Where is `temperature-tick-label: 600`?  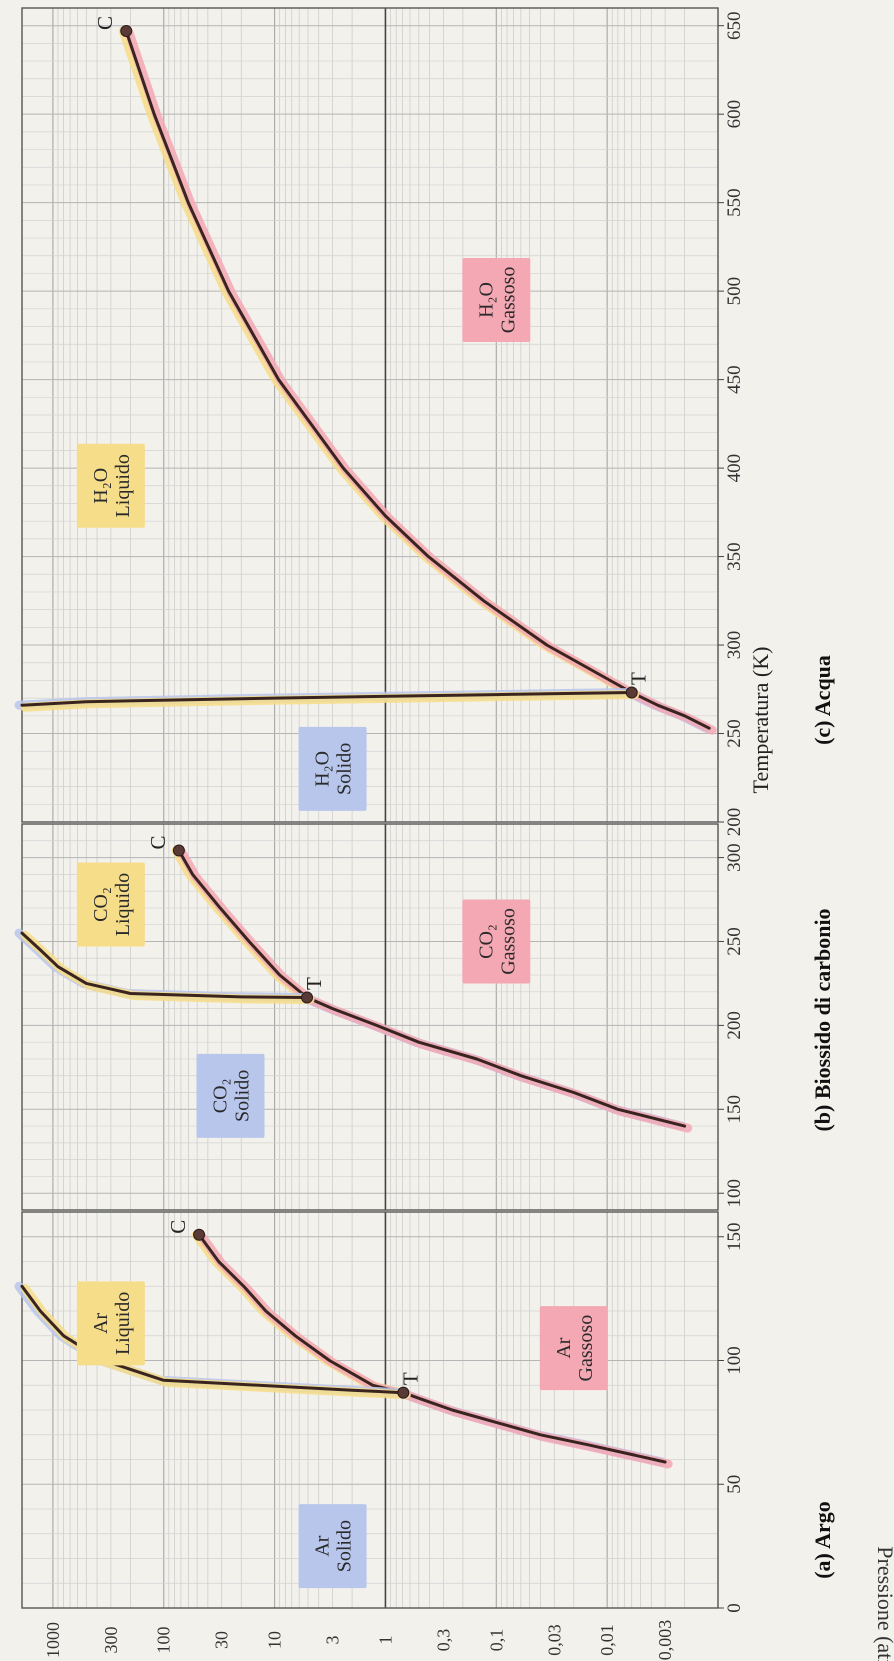
temperature-tick-label: 600 is located at coordinates (734, 114).